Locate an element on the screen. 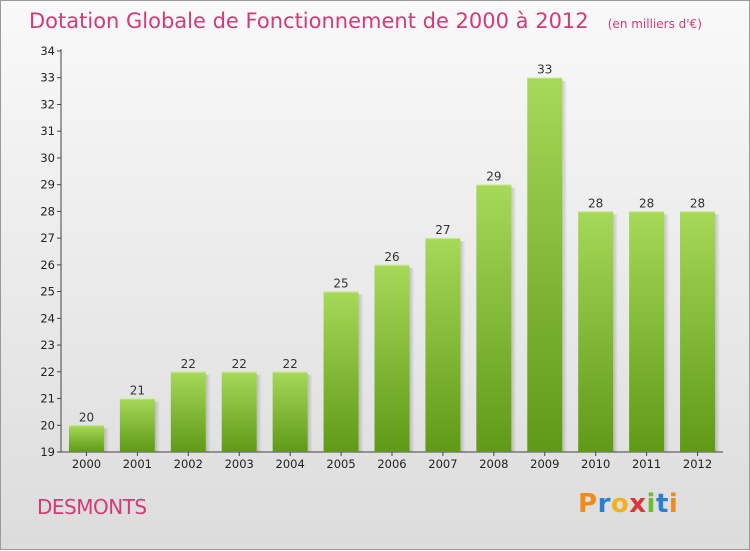 The image size is (750, 551). bar-2000 is located at coordinates (86, 438).